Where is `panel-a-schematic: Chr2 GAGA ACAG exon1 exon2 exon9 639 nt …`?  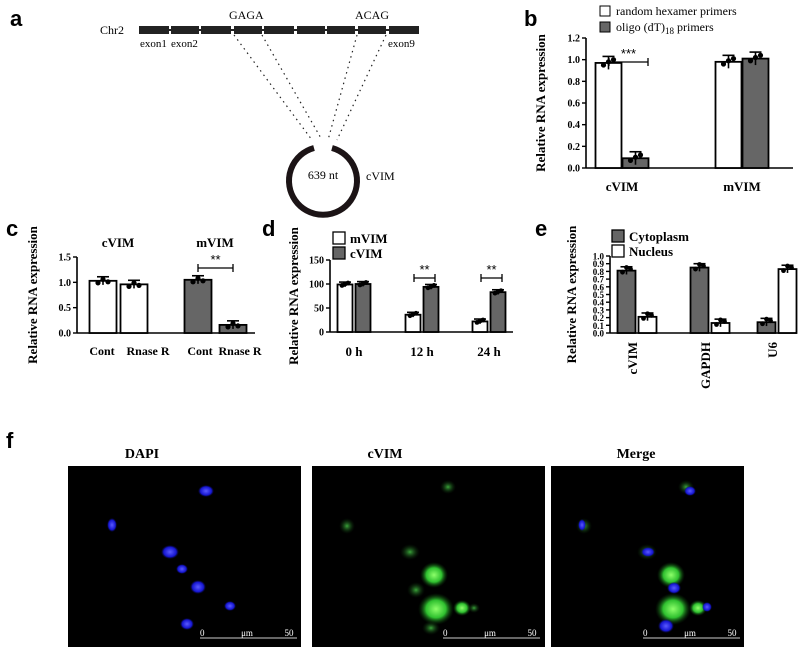
panel-a-schematic: Chr2 GAGA ACAG exon1 exon2 exon9 639 nt … is located at coordinates (259, 113).